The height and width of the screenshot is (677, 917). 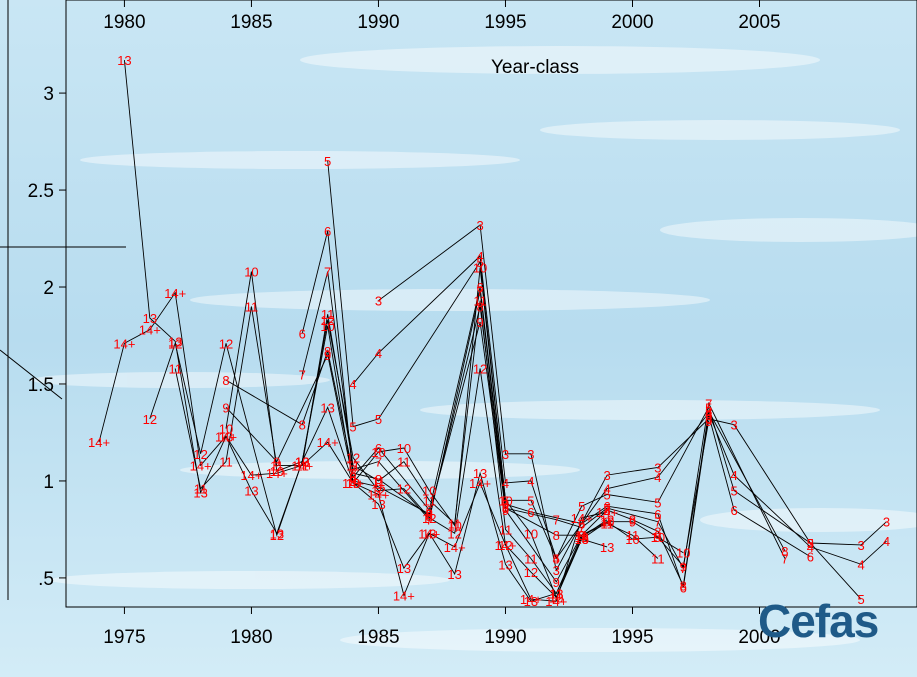 What do you see at coordinates (48, 288) in the screenshot?
I see `y-tick-label: 2` at bounding box center [48, 288].